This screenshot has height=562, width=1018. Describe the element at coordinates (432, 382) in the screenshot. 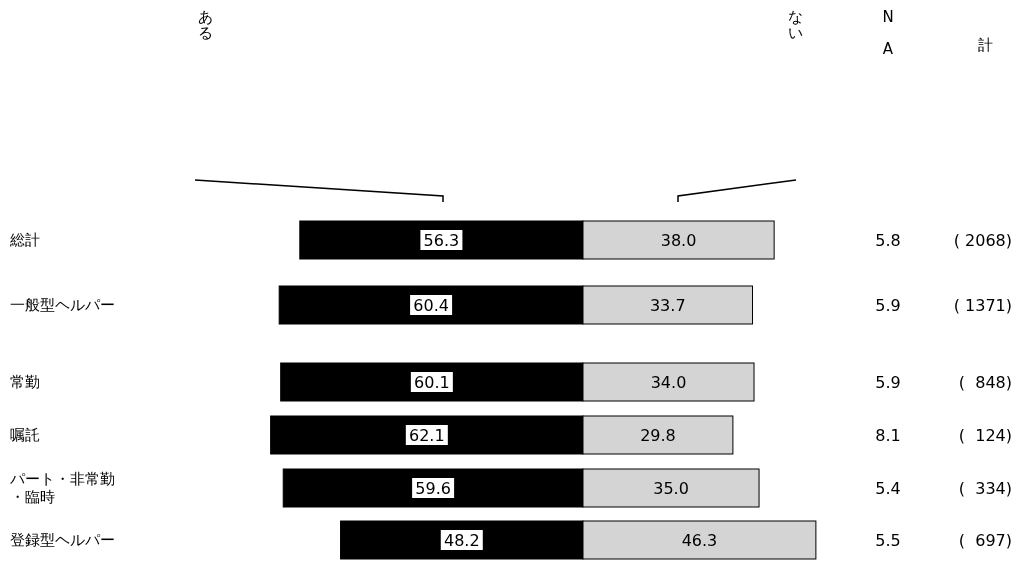

I see `data-label: 60.1` at that location.